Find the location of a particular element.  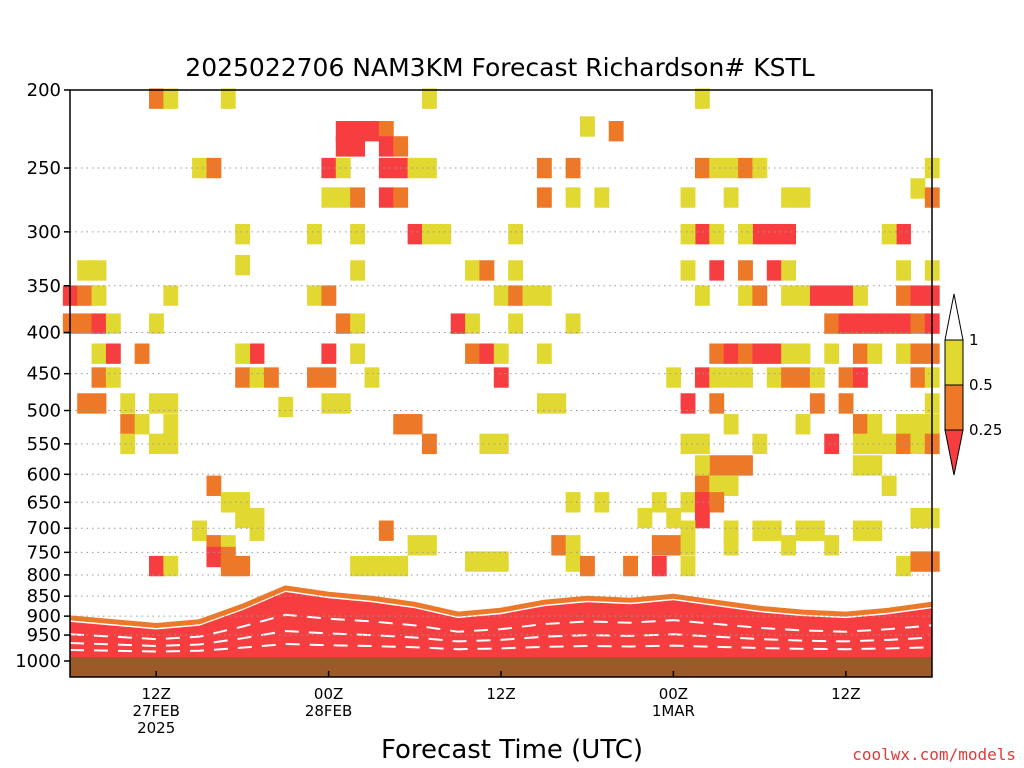

boundary-layer-band is located at coordinates (501, 621).